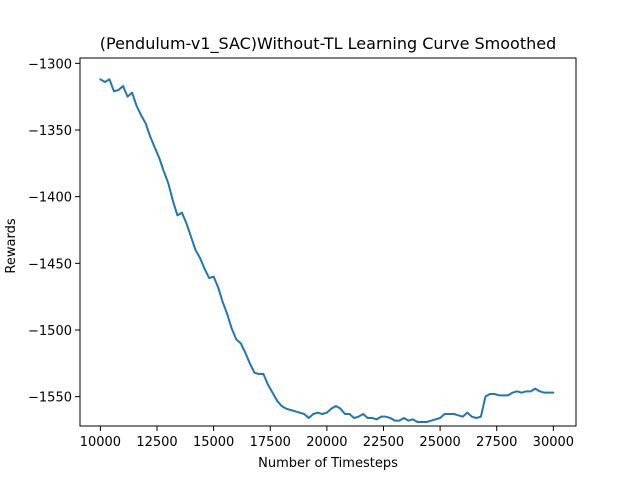 This screenshot has height=485, width=640. I want to click on y-tick-label: −1550, so click(50, 398).